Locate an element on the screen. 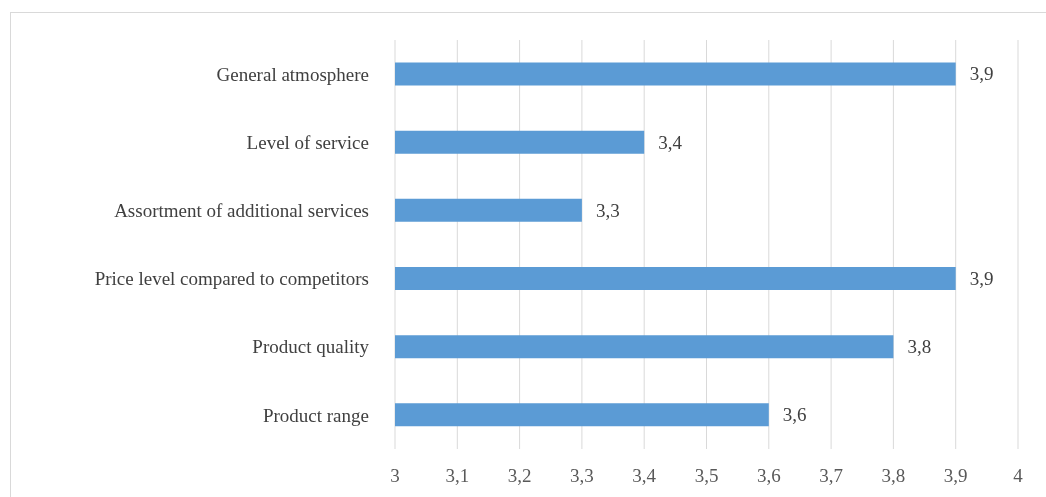 The width and height of the screenshot is (1046, 497). y-tick-label: Product range is located at coordinates (315, 415).